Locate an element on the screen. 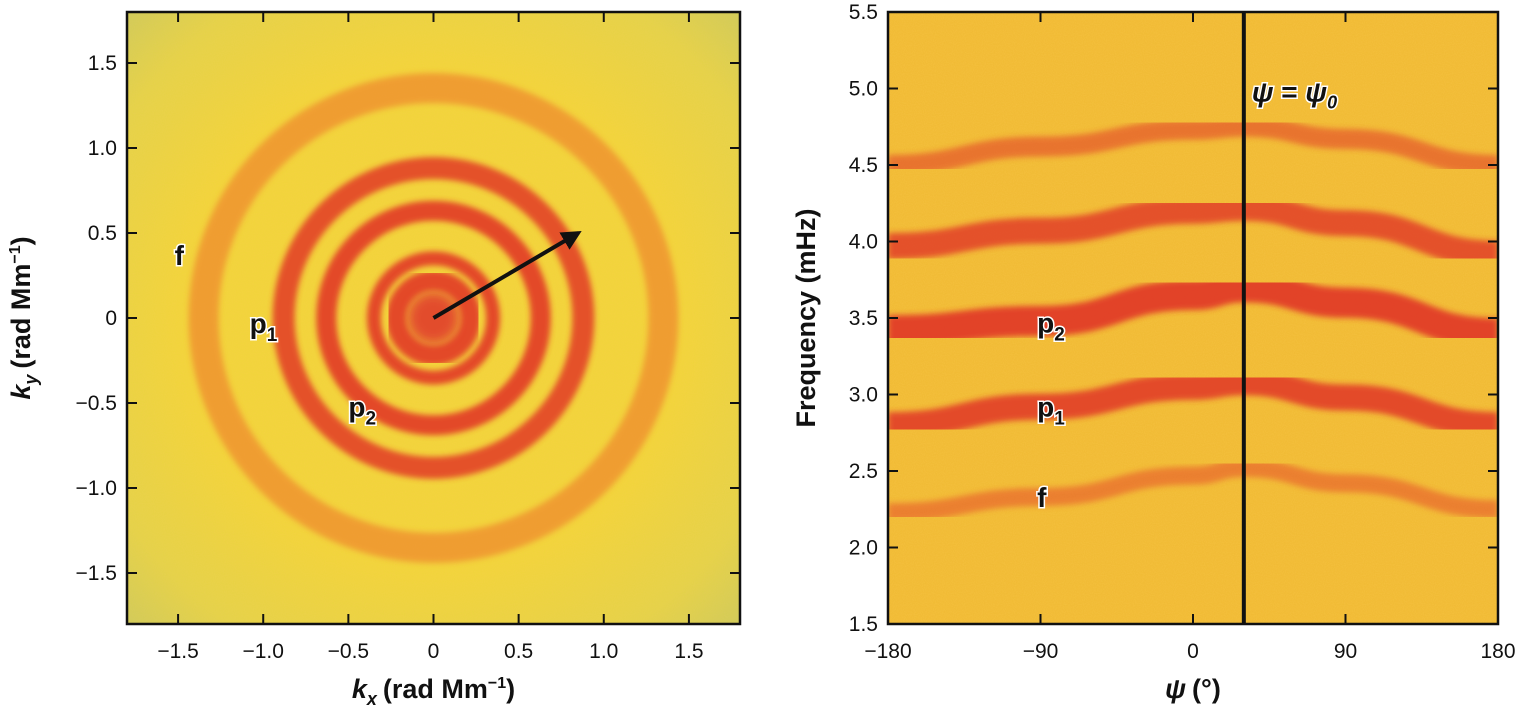  y-tick-label: 1.0 is located at coordinates (102, 148).